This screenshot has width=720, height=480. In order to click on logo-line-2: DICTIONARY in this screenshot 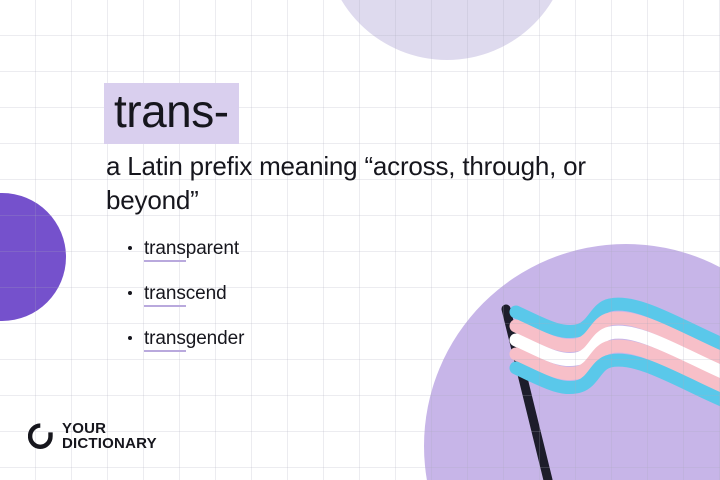, I will do `click(109, 444)`.